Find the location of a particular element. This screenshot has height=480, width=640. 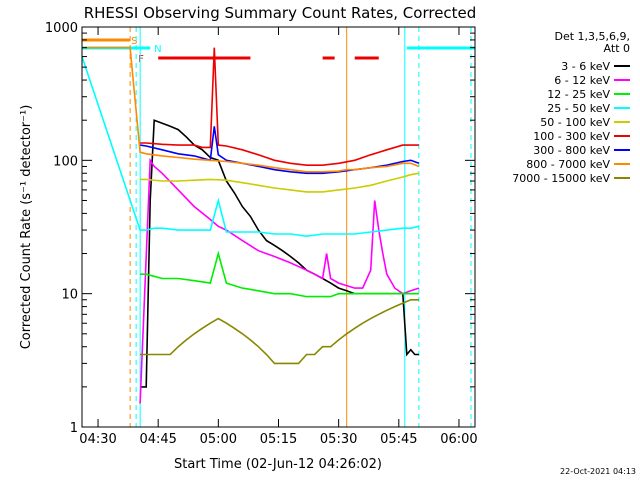

x-tick-label-2: 05:00 is located at coordinates (218, 439).